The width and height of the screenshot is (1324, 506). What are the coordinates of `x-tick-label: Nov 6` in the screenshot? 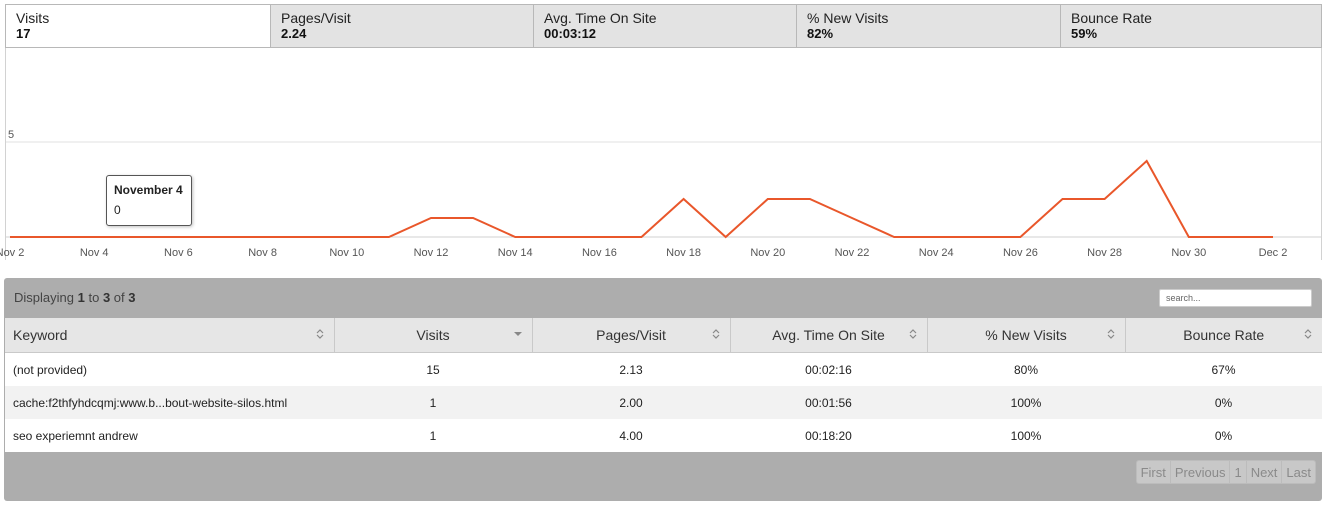 It's located at (178, 253).